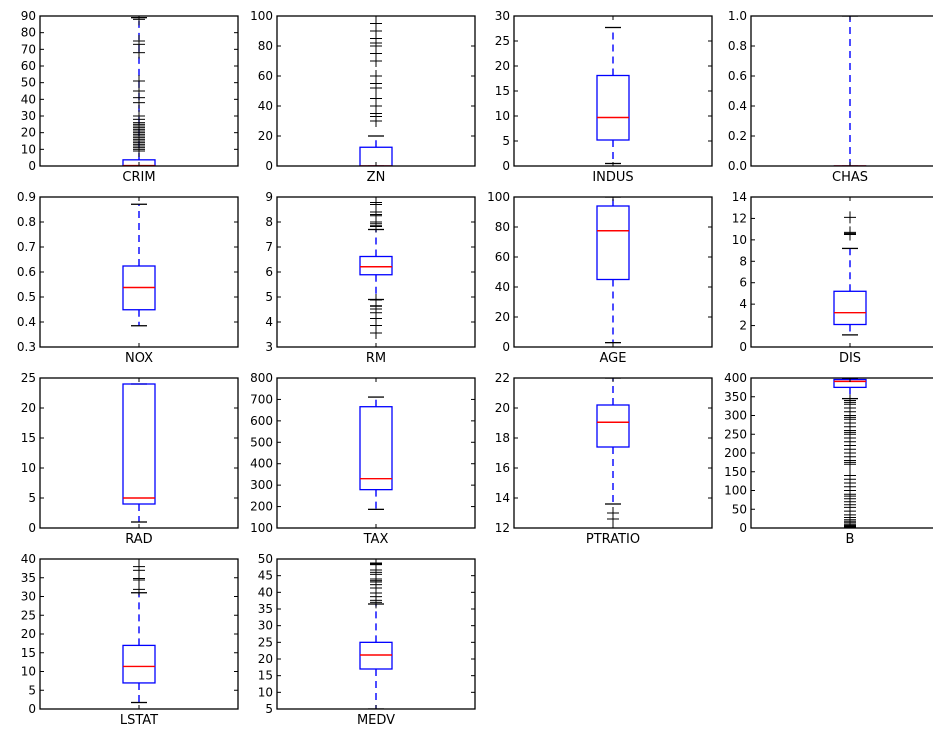  What do you see at coordinates (28, 99) in the screenshot?
I see `ytick-label-crim-4: 40` at bounding box center [28, 99].